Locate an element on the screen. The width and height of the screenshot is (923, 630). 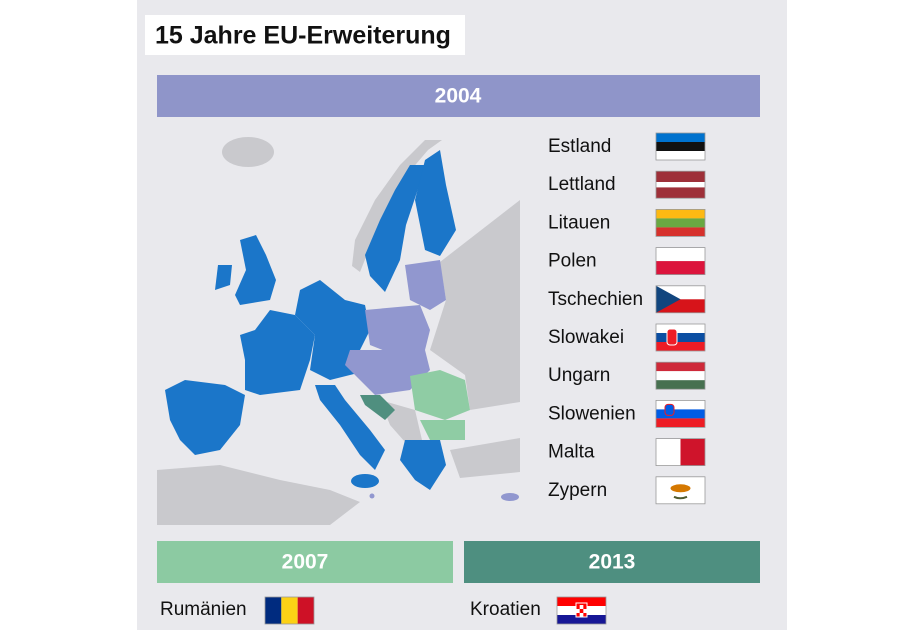
country-name: Slowakei is located at coordinates (586, 337).